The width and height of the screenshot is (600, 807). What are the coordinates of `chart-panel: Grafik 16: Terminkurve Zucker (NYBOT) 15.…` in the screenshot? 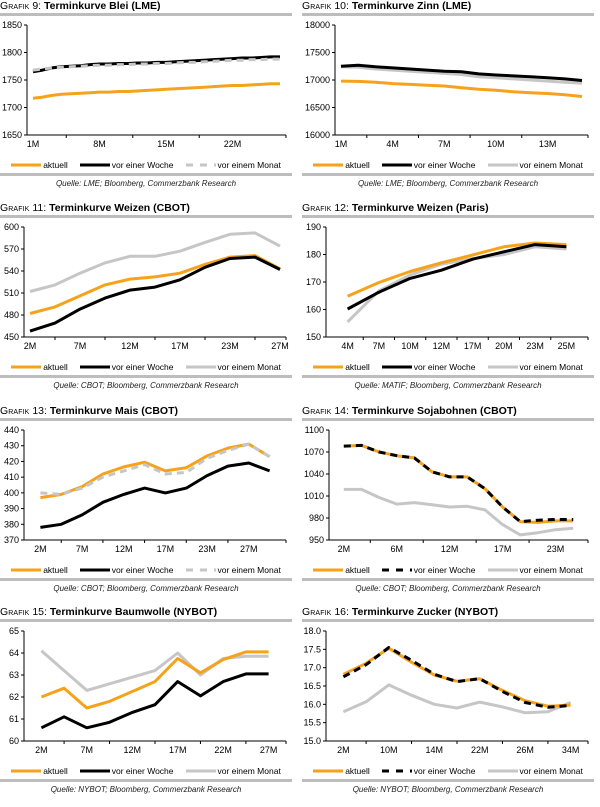 It's located at (448, 706).